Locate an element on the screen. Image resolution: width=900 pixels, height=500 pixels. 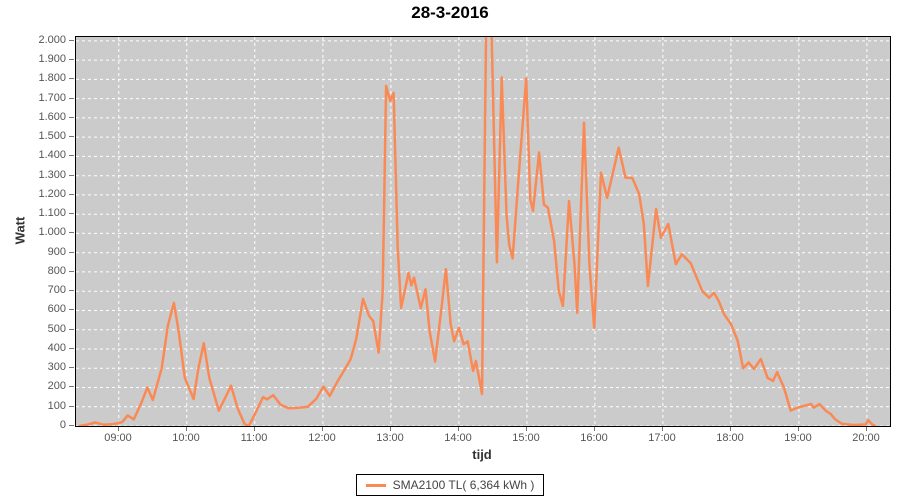
y-tick-label: 200 is located at coordinates (56, 386).